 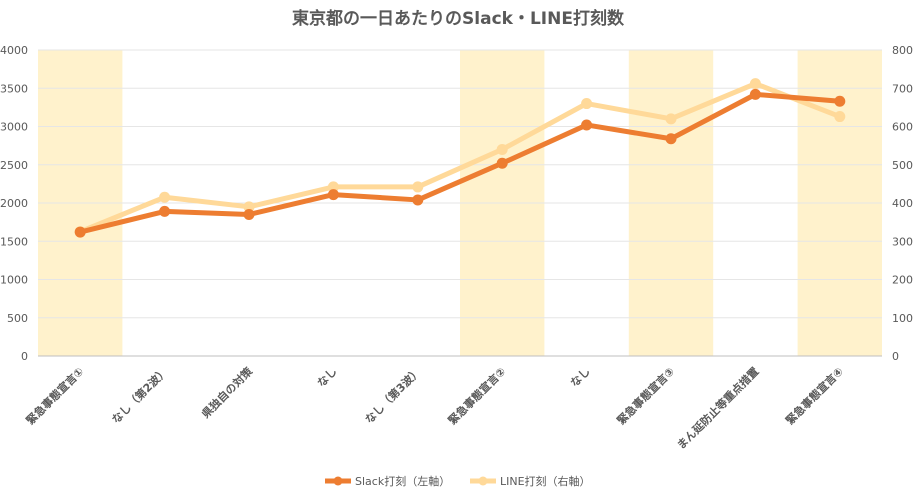 I want to click on right-y-tick-label: 500, so click(x=902, y=165).